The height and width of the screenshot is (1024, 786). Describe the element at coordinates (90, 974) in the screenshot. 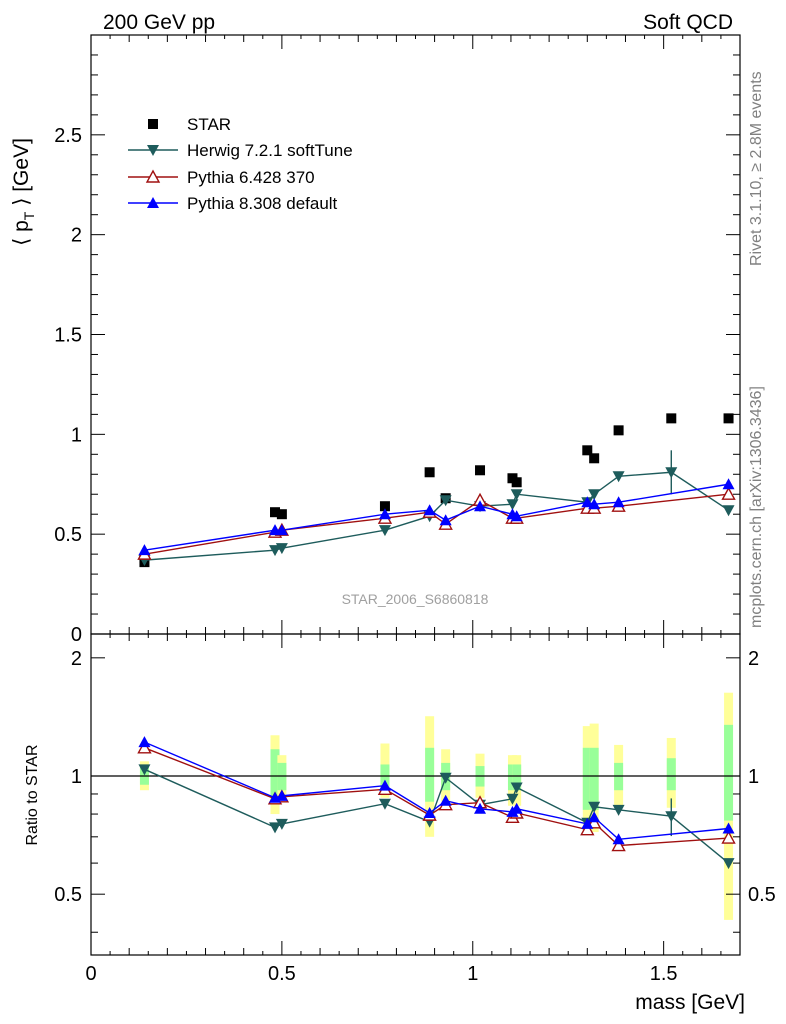

I see `x-tick-label: 0` at that location.